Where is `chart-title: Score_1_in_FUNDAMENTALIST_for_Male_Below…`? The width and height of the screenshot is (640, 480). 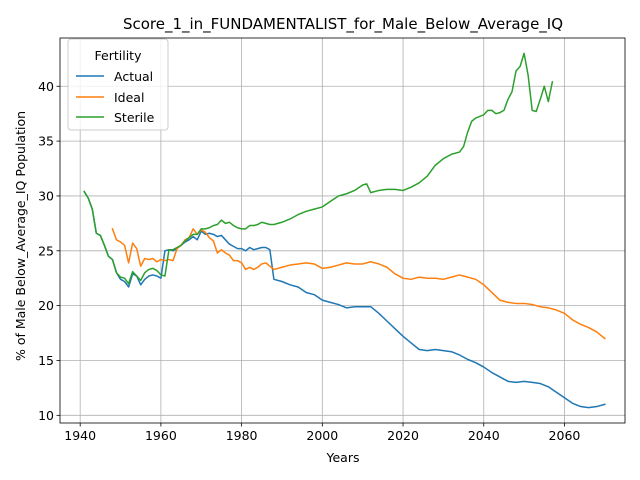
chart-title: Score_1_in_FUNDAMENTALIST_for_Male_Below… is located at coordinates (343, 24).